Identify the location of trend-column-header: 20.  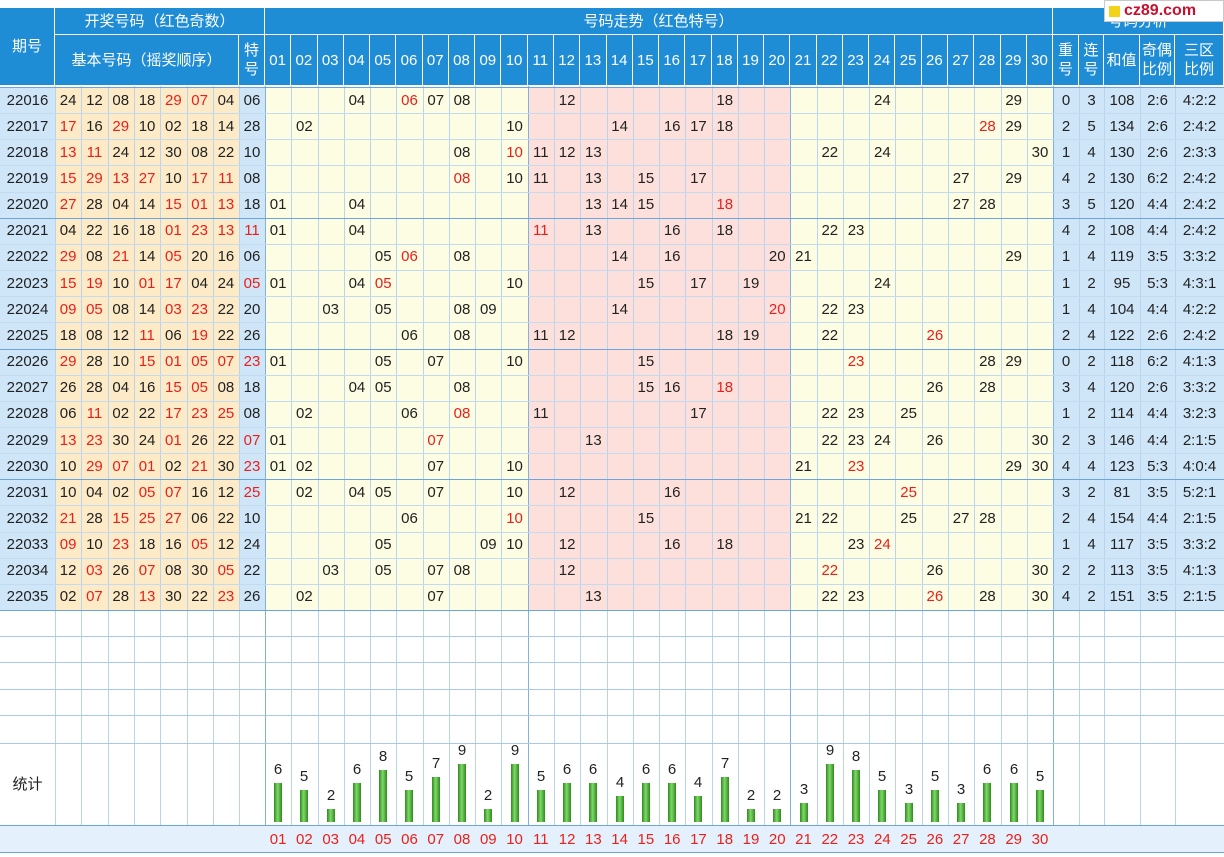
(777, 60).